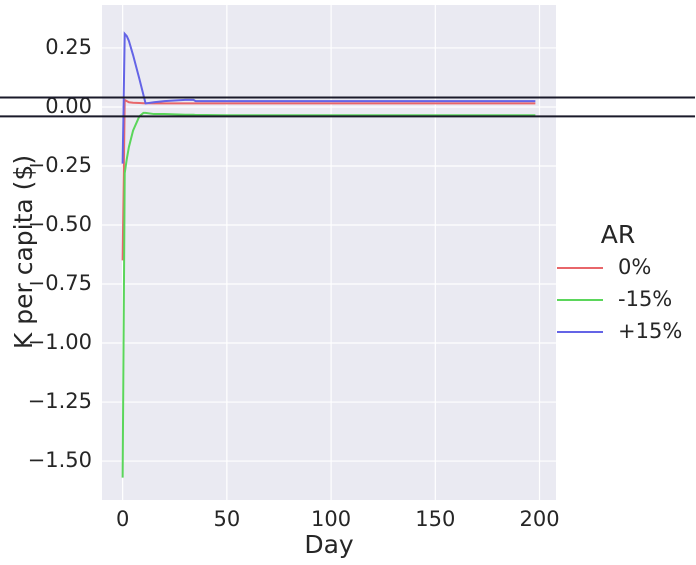  I want to click on legend-label: 0%, so click(634, 267).